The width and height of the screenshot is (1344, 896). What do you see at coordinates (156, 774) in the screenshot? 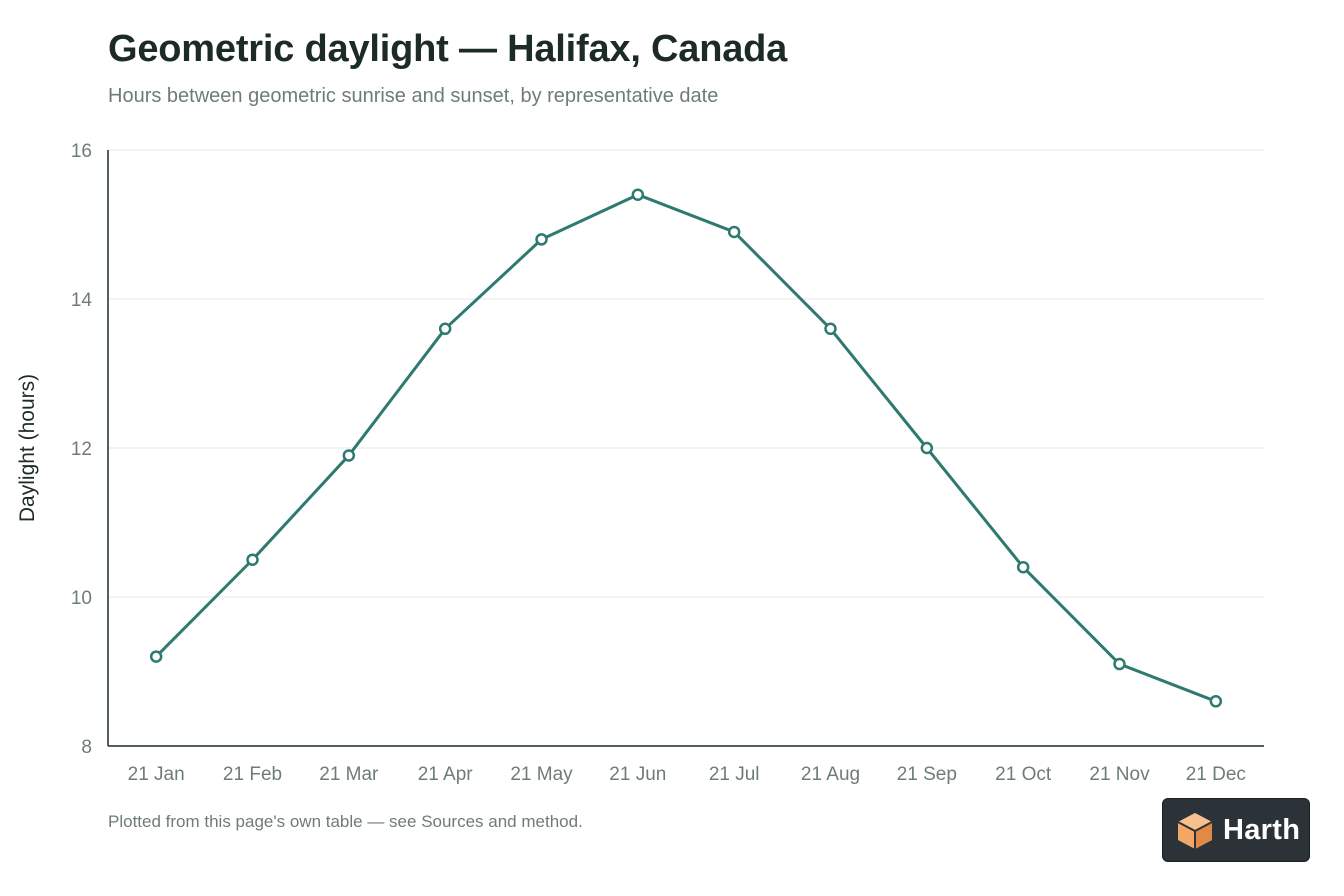
I see `x-tick-label: 21 Jan` at bounding box center [156, 774].